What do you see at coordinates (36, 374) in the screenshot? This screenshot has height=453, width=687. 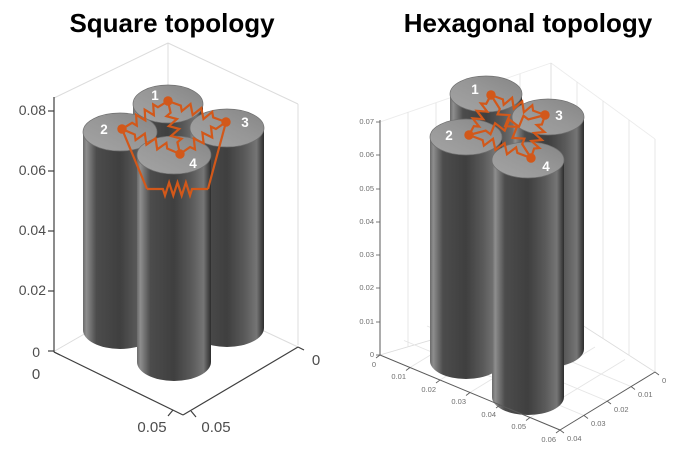 I see `x-zero-label: 0` at bounding box center [36, 374].